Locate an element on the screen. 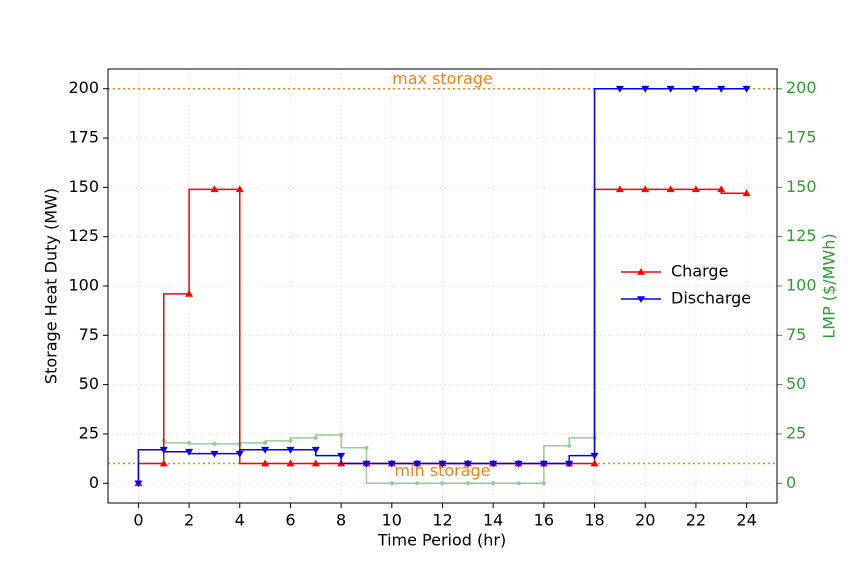  y2-tick-label: 0 is located at coordinates (791, 482).